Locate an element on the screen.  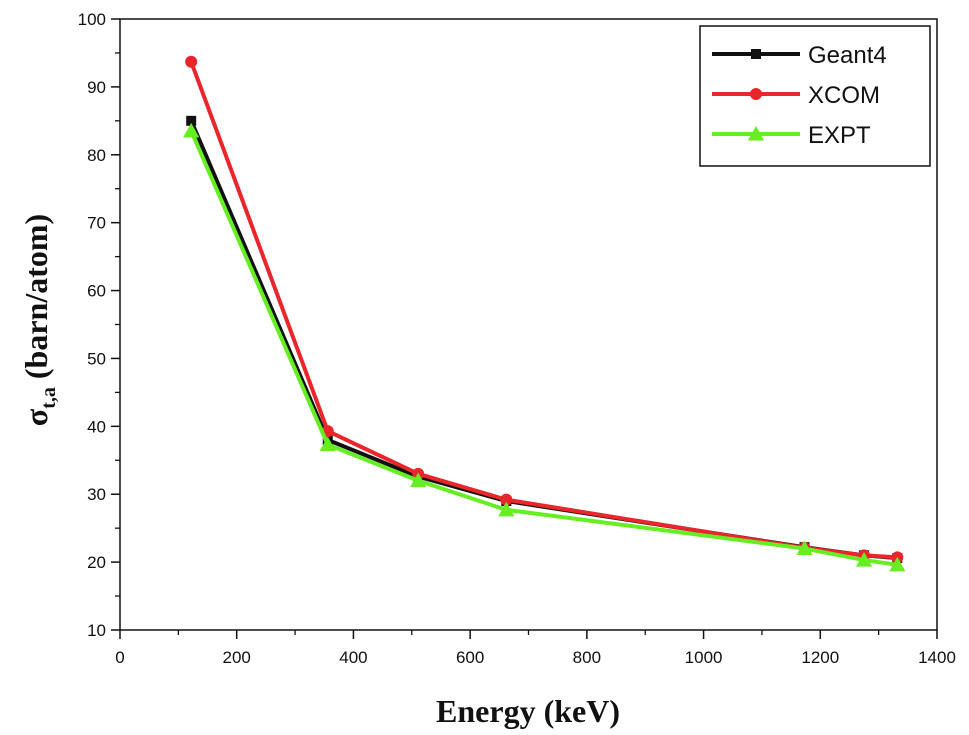
y-axis-title-symbol: σ is located at coordinates (36, 417).